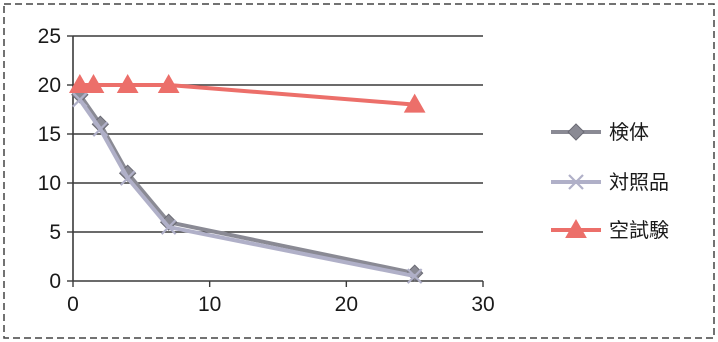  I want to click on legend-label: 空試験, so click(639, 230).